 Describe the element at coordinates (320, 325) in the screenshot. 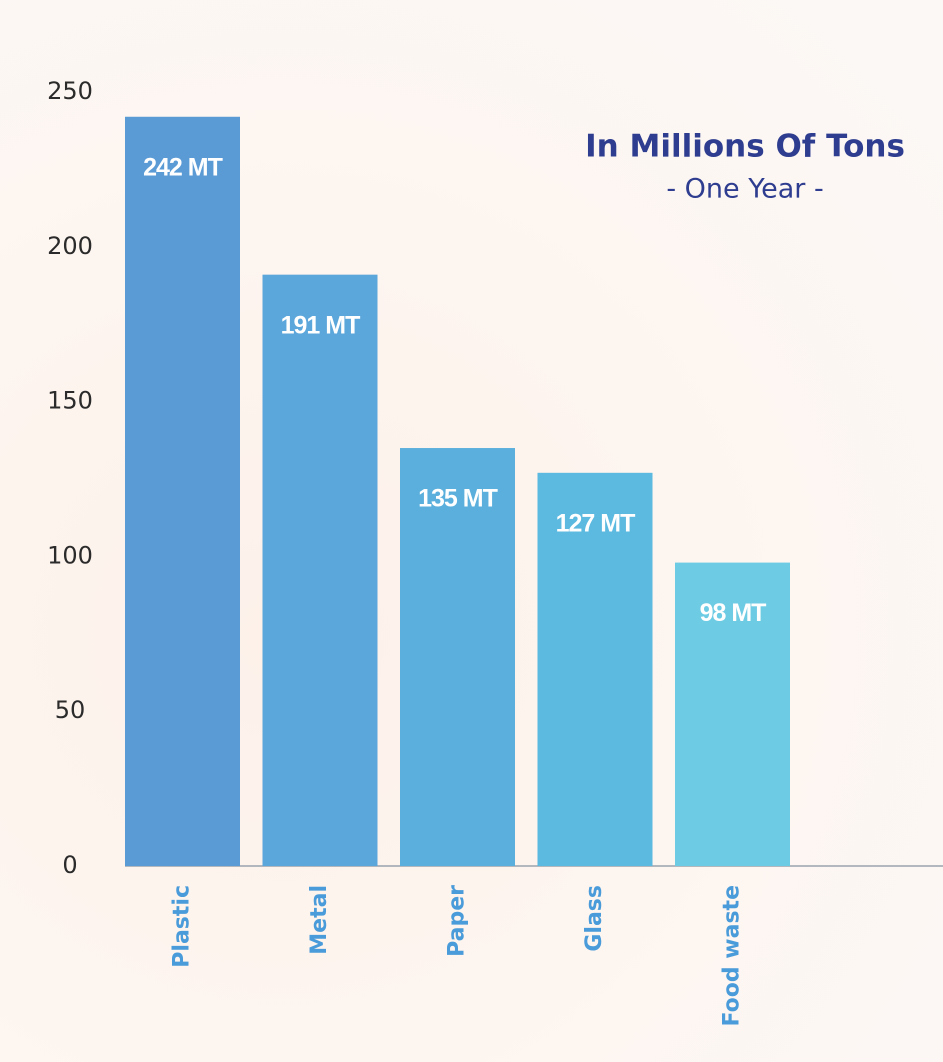

I see `value-label: 191 MT` at that location.